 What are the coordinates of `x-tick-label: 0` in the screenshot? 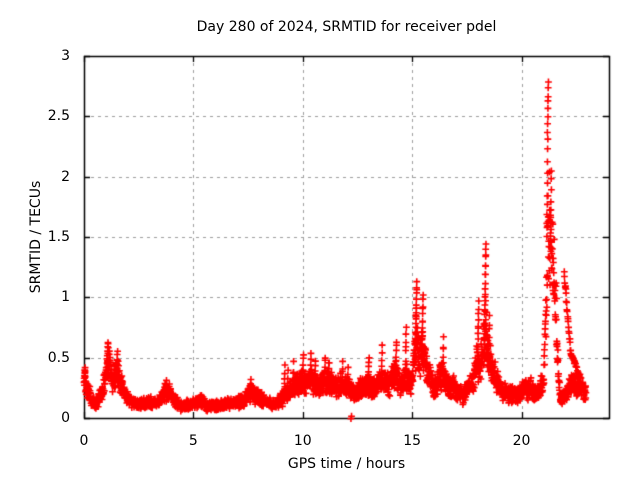 It's located at (84, 441).